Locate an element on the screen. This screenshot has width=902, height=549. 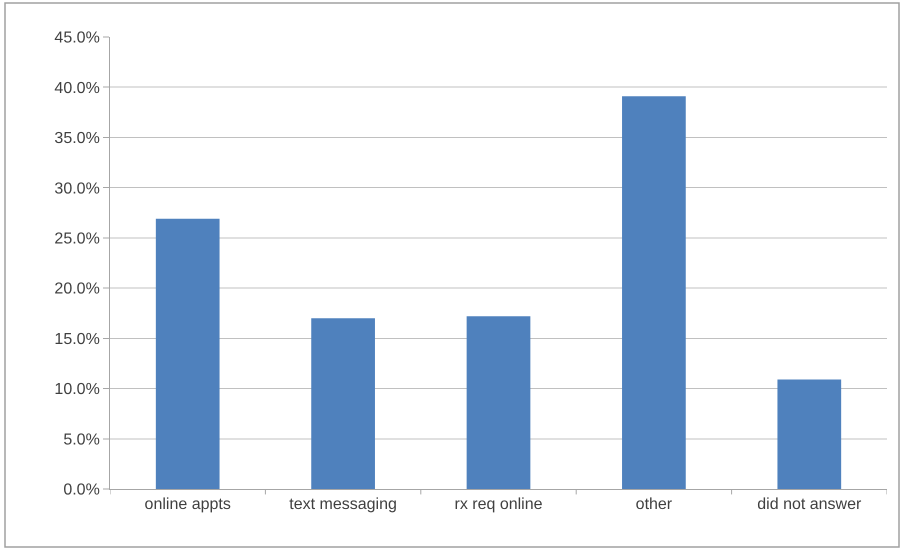
x-tick-label: other is located at coordinates (654, 505).